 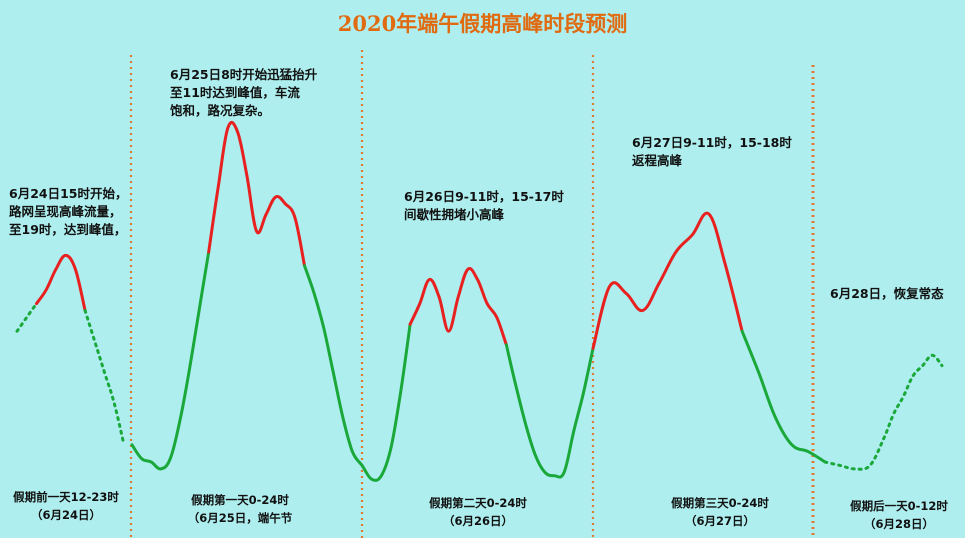 What do you see at coordinates (256, 194) in the screenshot?
I see `traffic-curve-segment-4-peak` at bounding box center [256, 194].